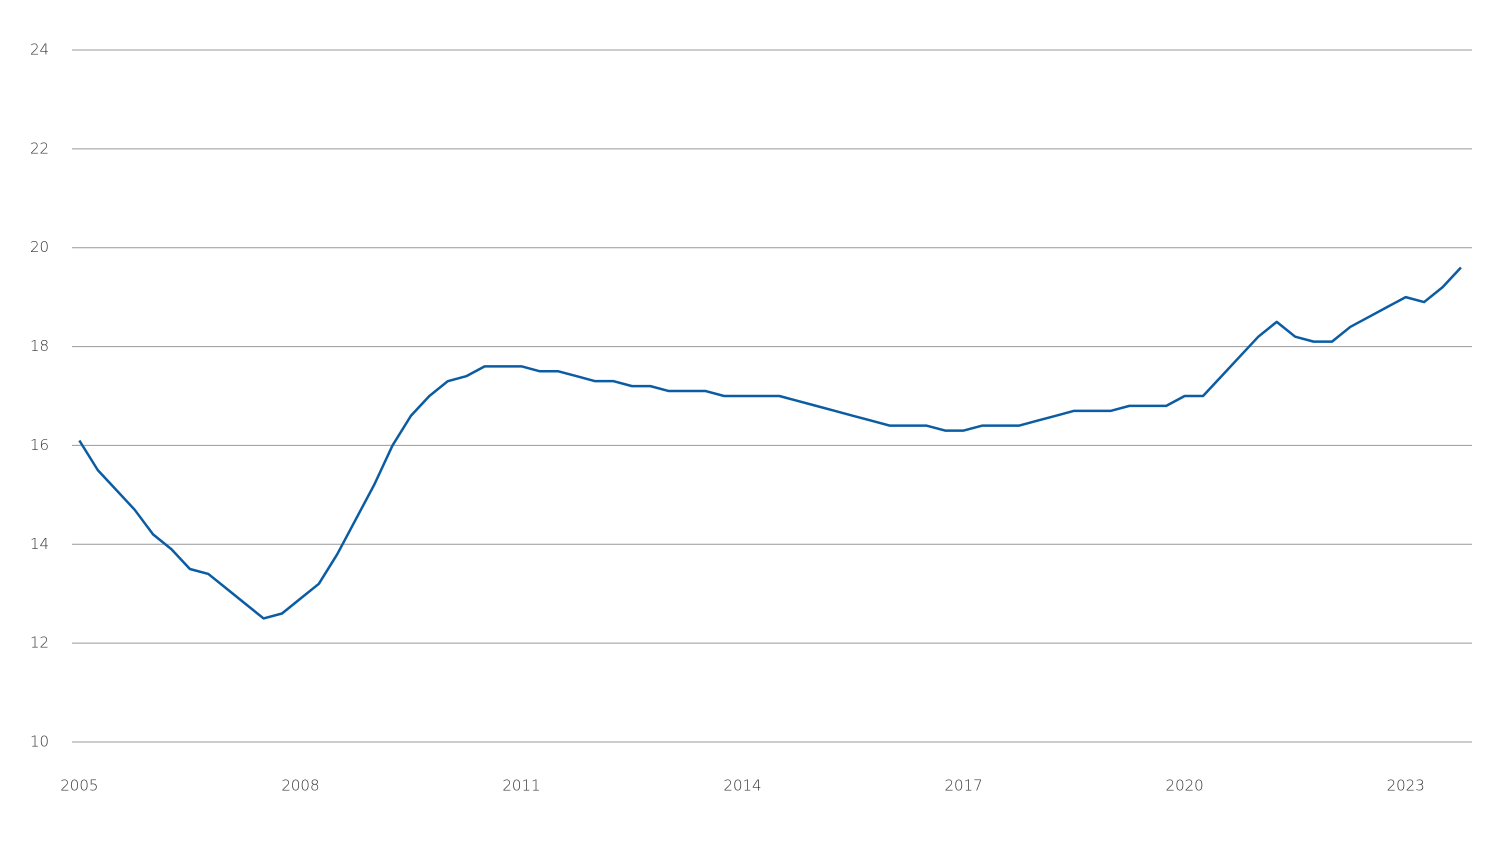  I want to click on x-tick-label: 2014, so click(742, 786).